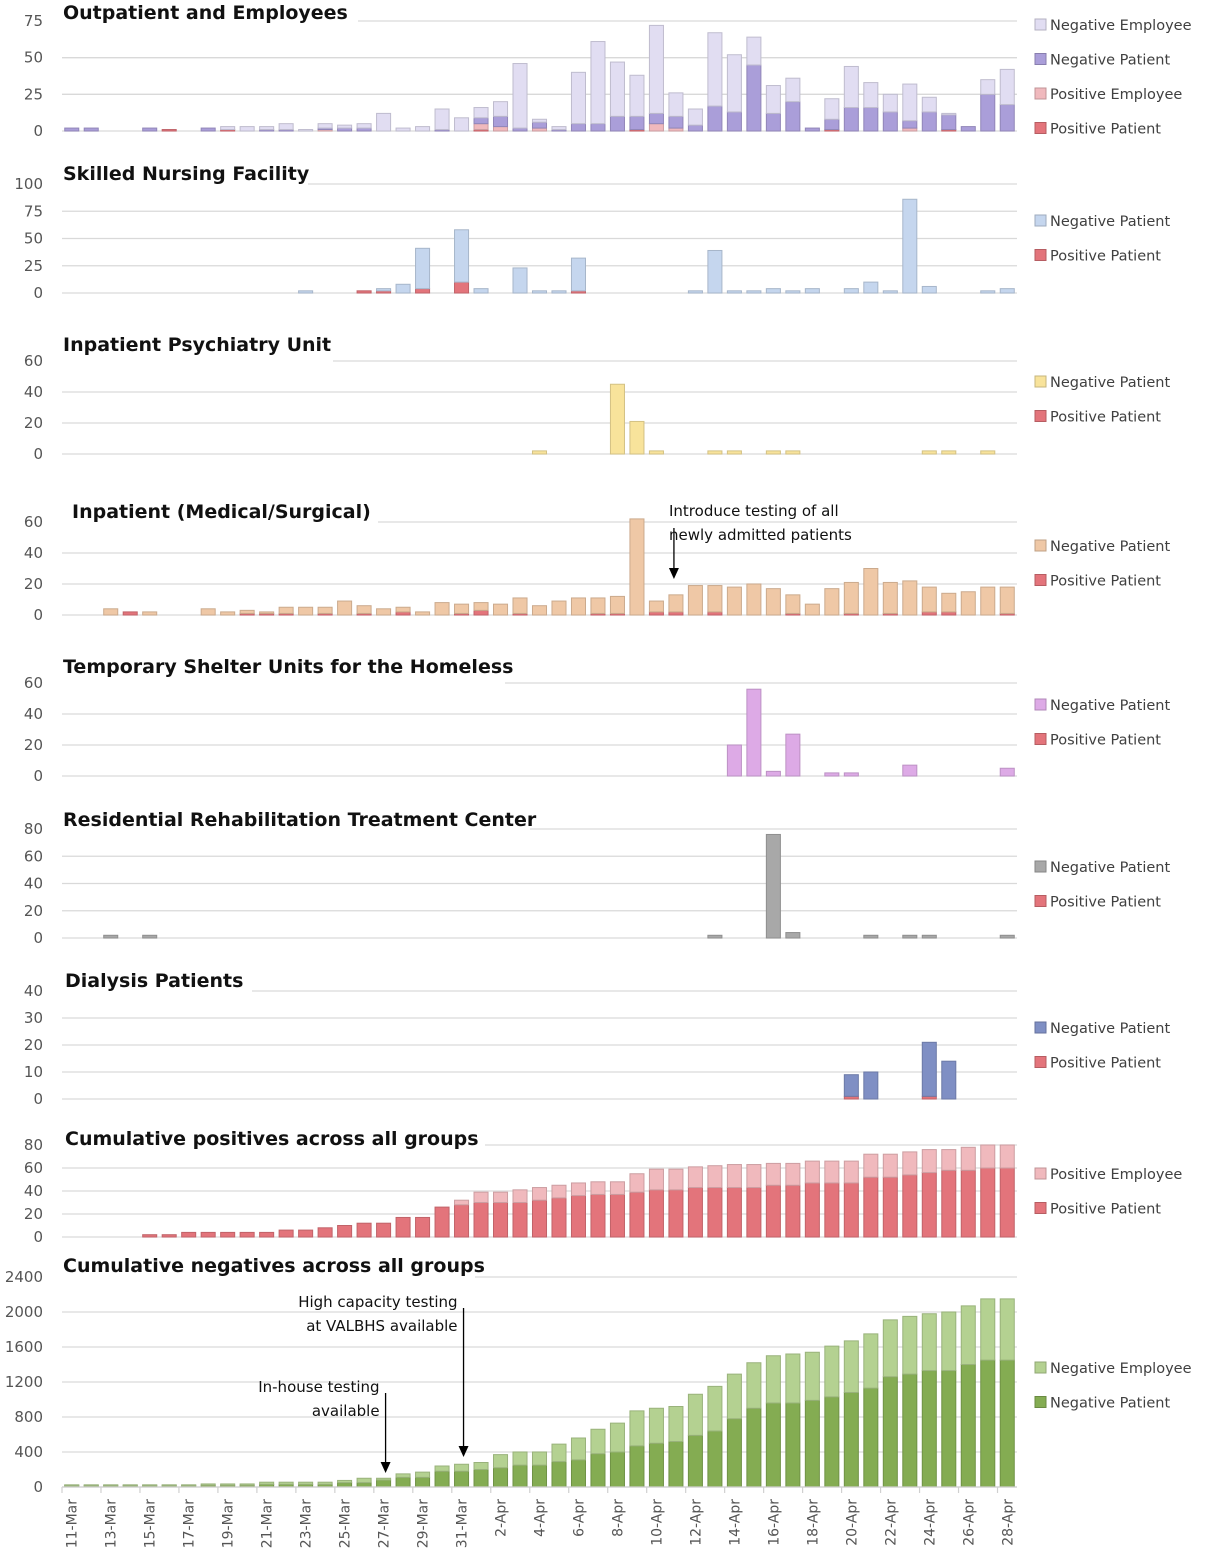  Describe the element at coordinates (813, 1522) in the screenshot. I see `x-tick-label: 18-Apr` at that location.